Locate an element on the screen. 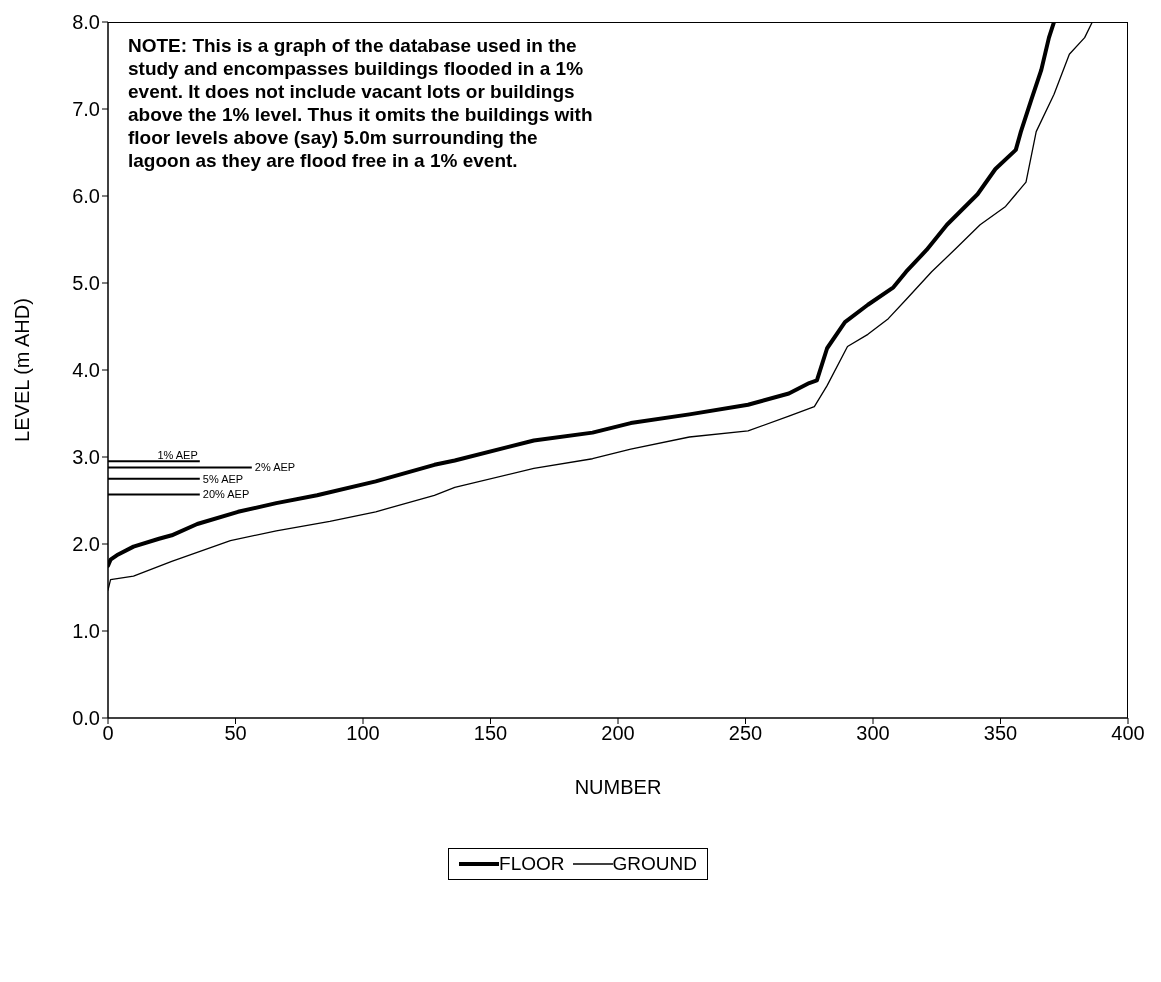  y-tick-label: 2.0 is located at coordinates (86, 544).